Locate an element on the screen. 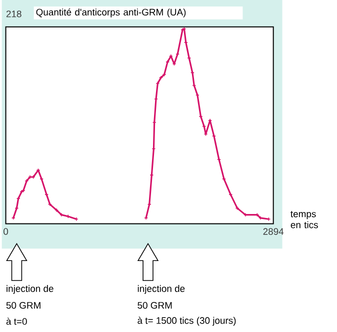 This screenshot has width=337, height=332. text: 218 is located at coordinates (14, 14).